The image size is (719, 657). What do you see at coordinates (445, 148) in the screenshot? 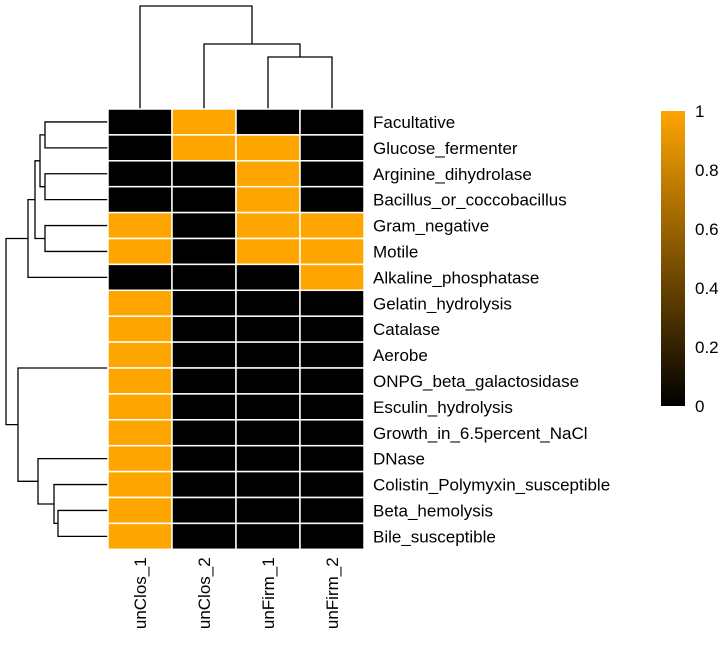
I see `row-label: Glucose_fermenter` at bounding box center [445, 148].